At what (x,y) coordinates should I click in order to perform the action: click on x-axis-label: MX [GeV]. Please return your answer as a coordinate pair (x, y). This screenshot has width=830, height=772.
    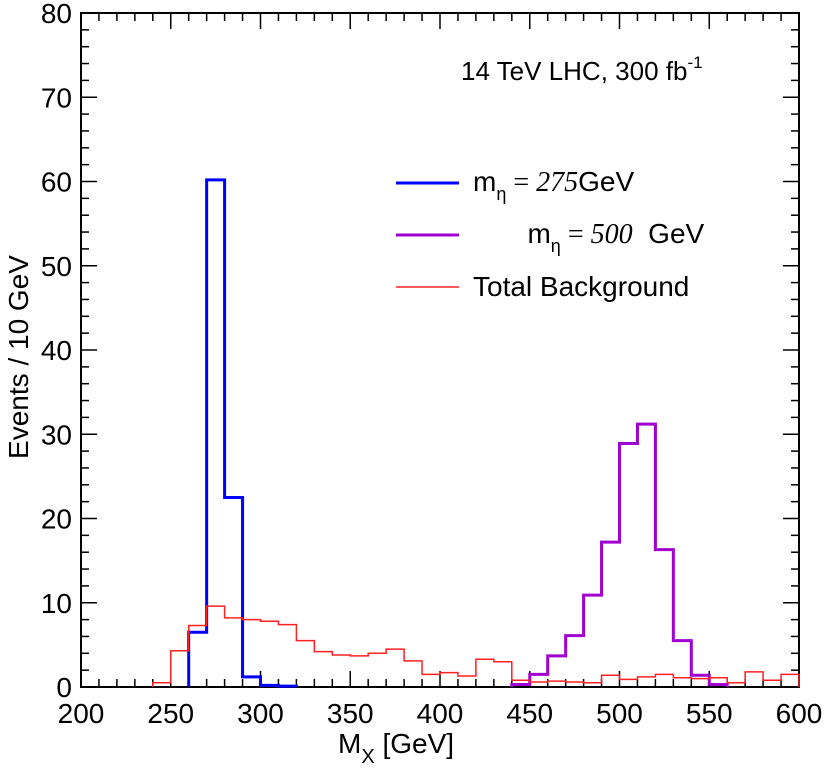
    Looking at the image, I should click on (396, 748).